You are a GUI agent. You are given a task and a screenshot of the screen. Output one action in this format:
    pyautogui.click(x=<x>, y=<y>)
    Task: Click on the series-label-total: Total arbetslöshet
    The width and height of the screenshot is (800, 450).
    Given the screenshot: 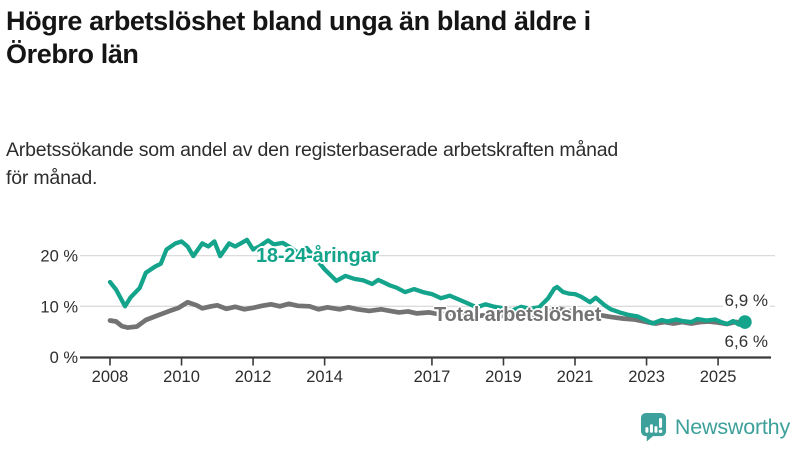 What is the action you would take?
    pyautogui.click(x=518, y=315)
    